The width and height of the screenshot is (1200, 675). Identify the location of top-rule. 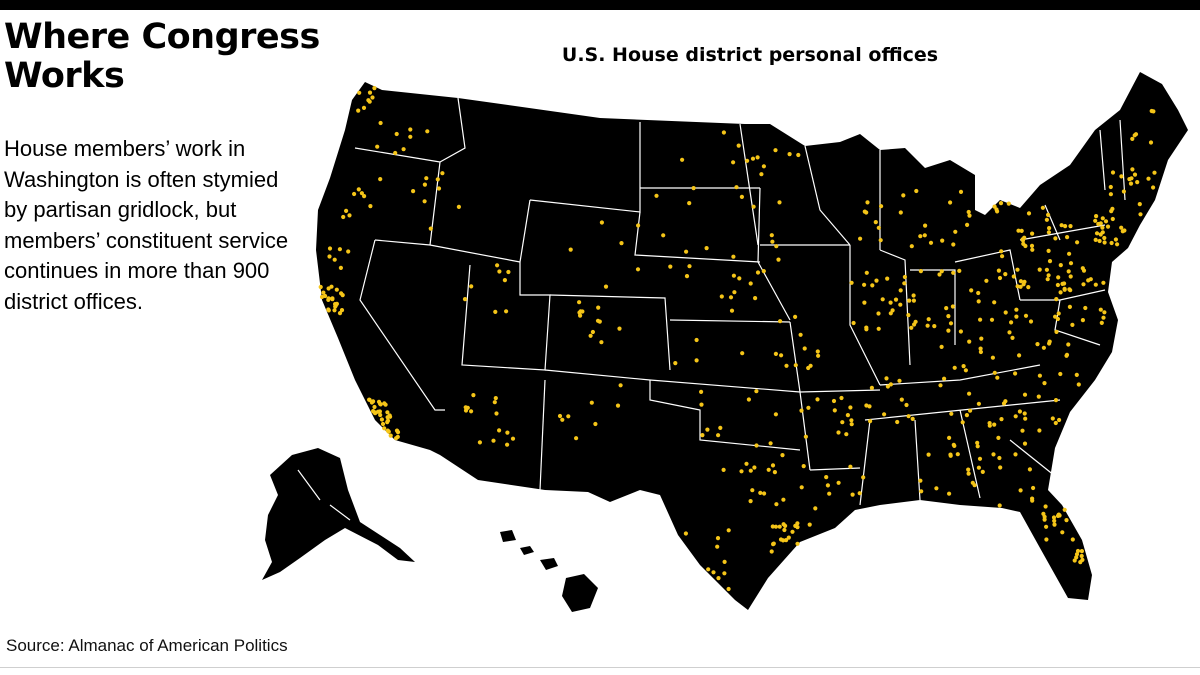
(600, 5).